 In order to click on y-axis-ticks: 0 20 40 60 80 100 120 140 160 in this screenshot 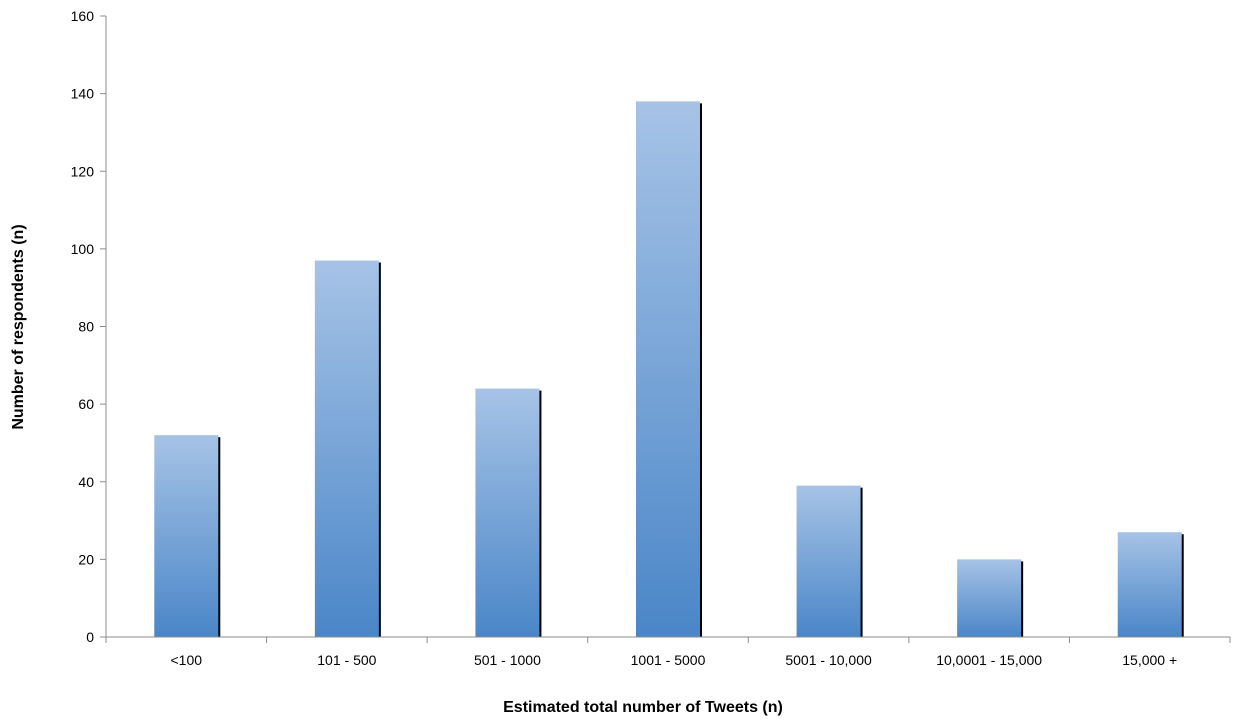, I will do `click(88, 326)`.